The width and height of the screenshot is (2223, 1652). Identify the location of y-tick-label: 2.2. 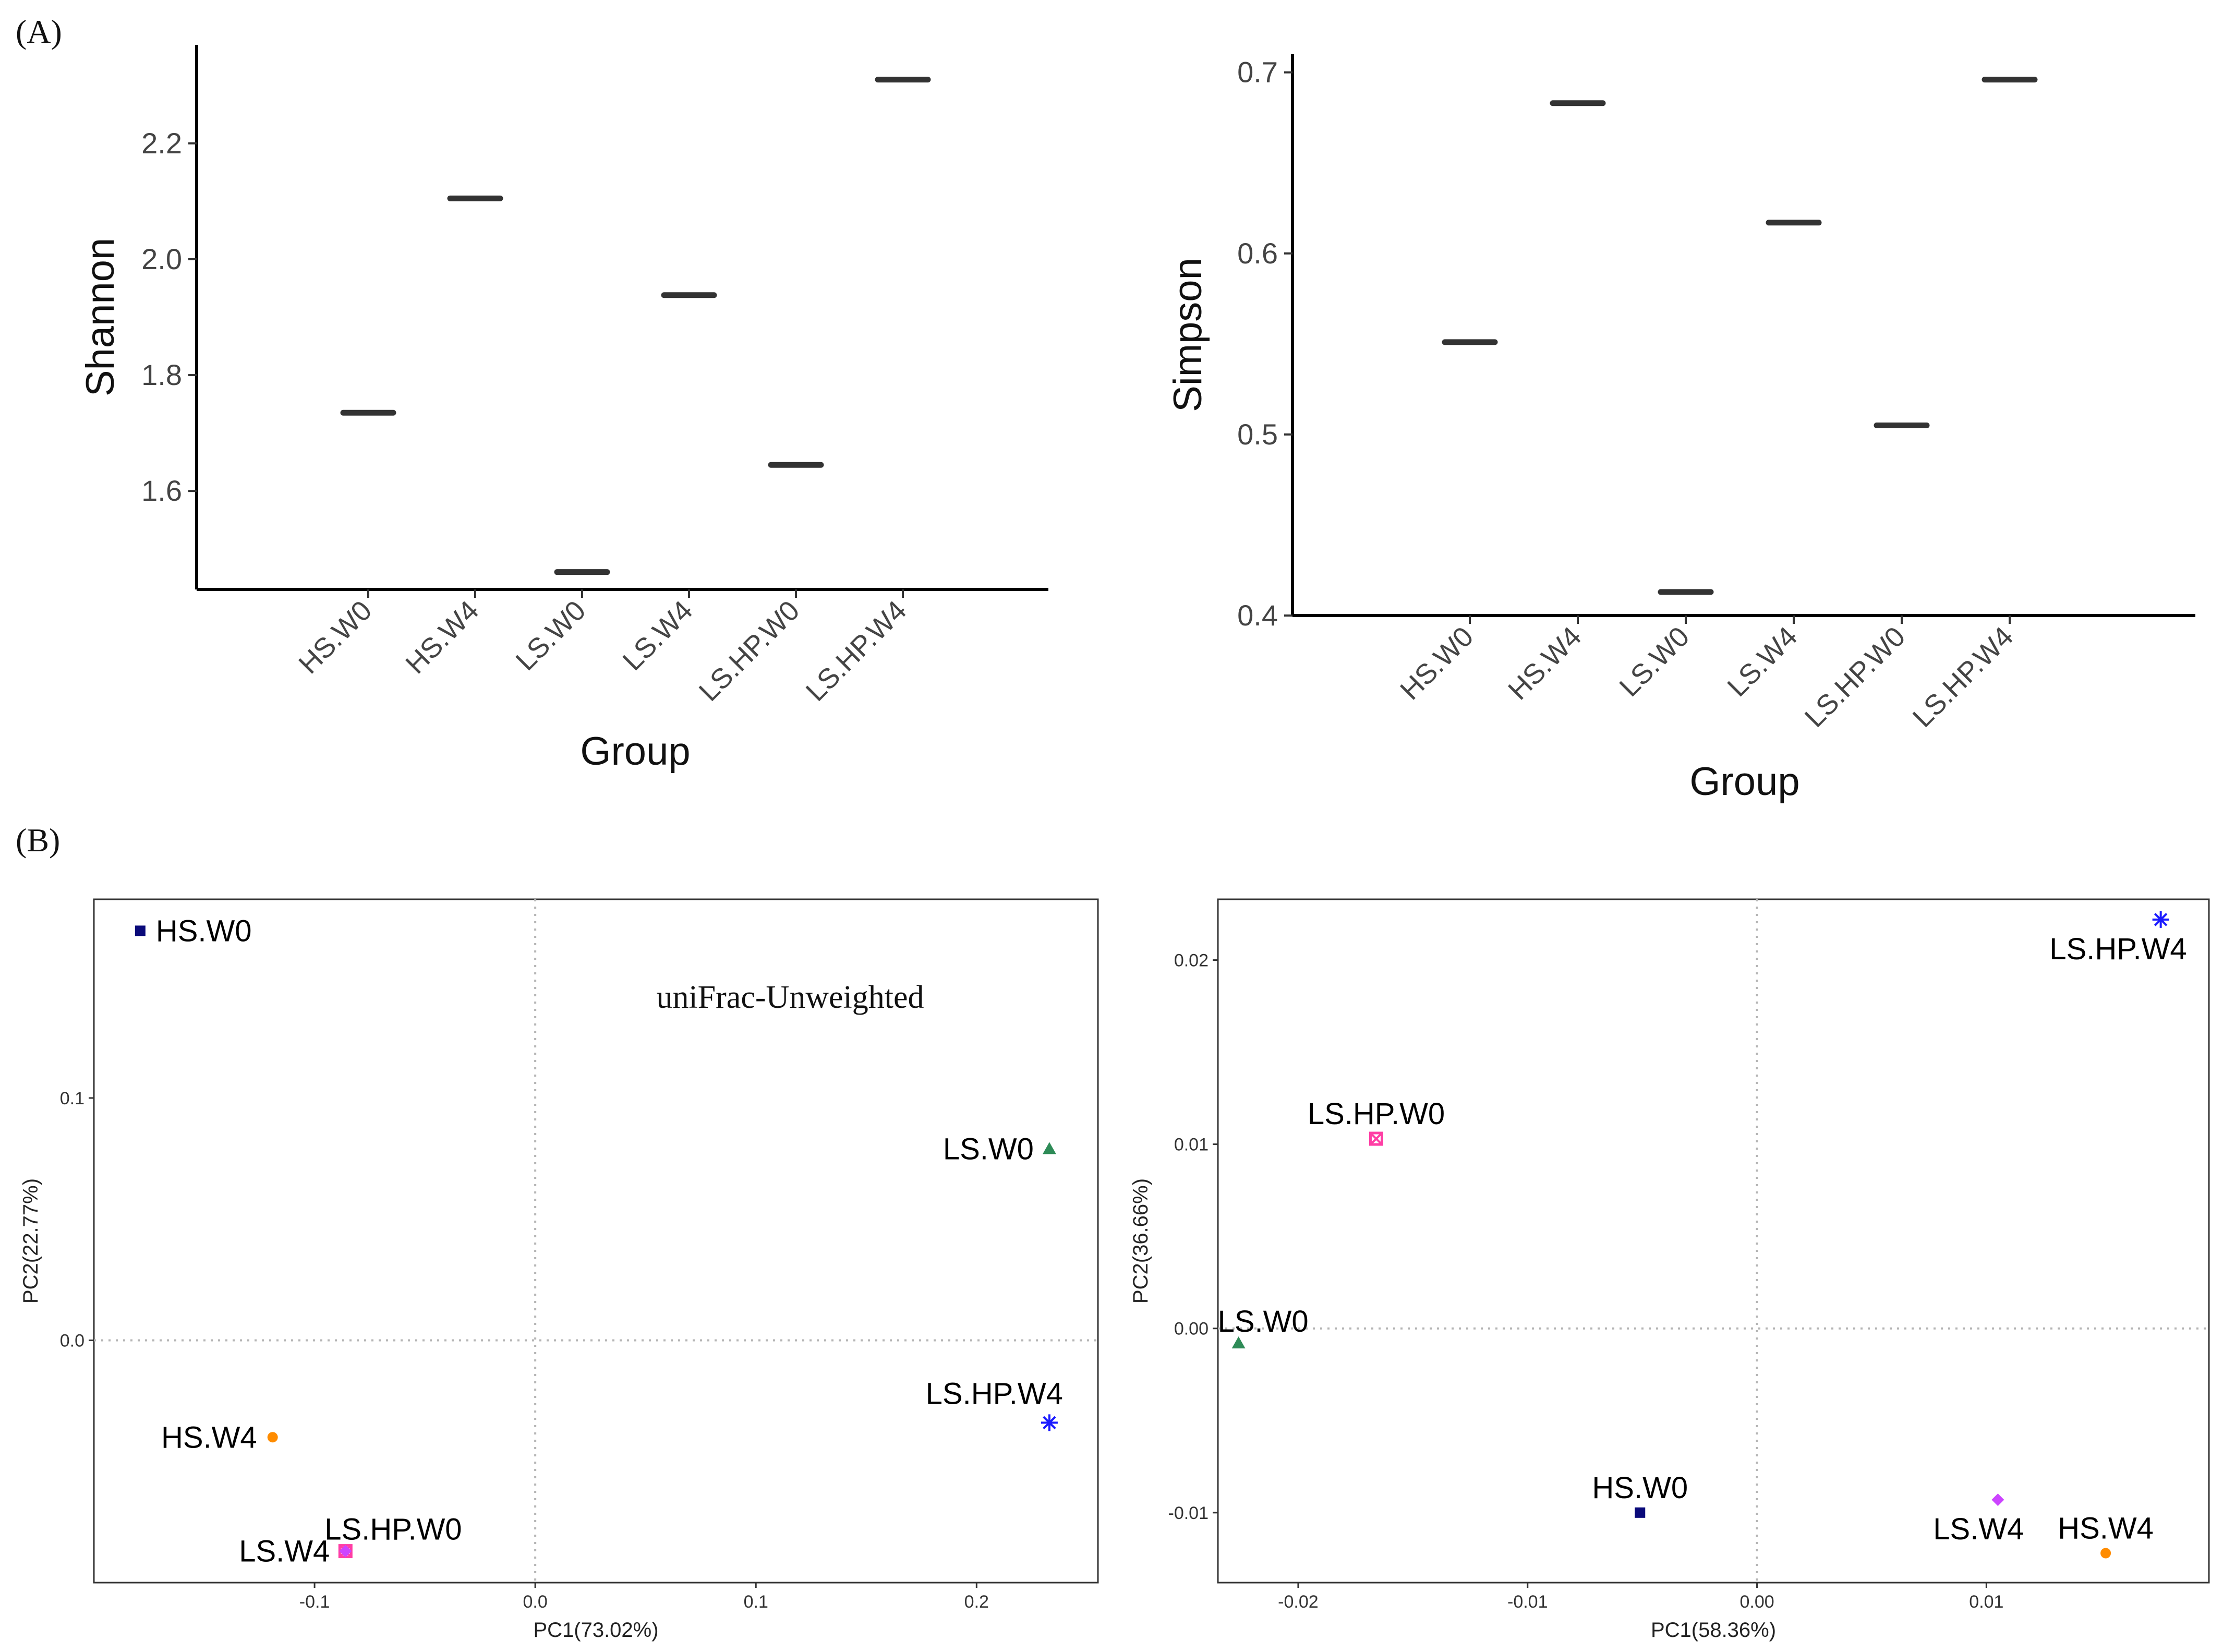
(162, 143).